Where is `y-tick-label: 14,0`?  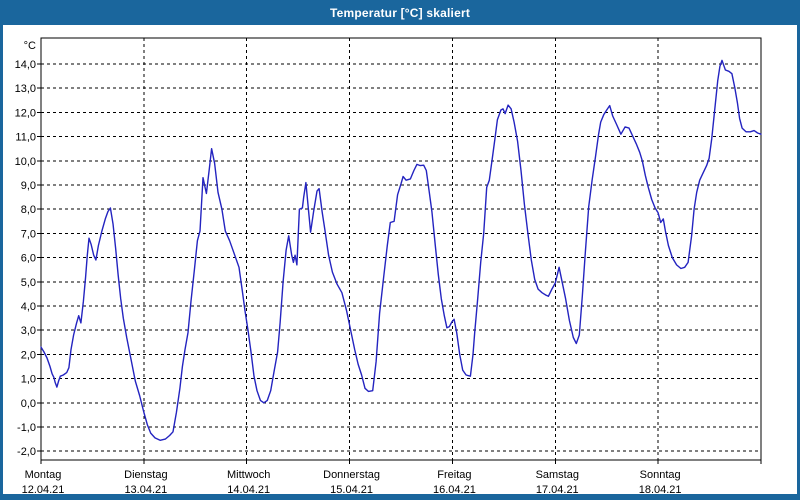 y-tick-label: 14,0 is located at coordinates (25, 65).